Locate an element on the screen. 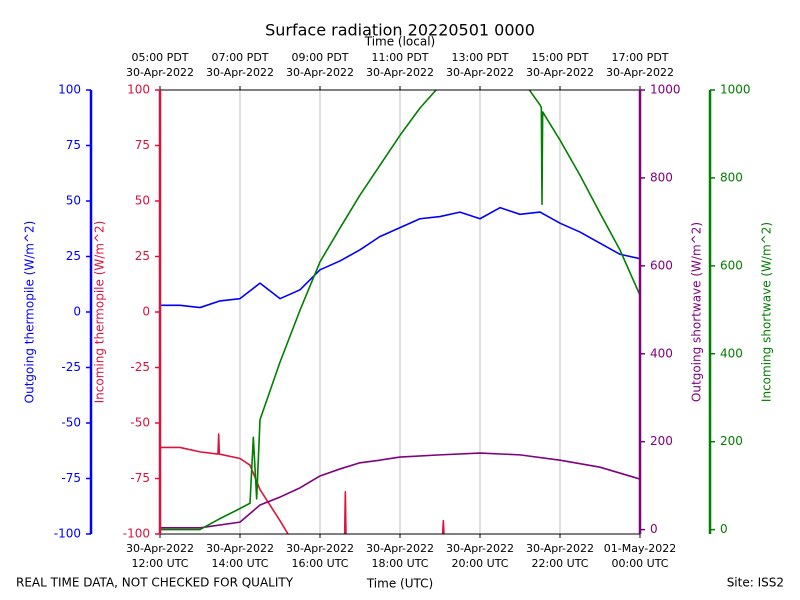  top-tick-label: 17:00 PDT is located at coordinates (639, 57).